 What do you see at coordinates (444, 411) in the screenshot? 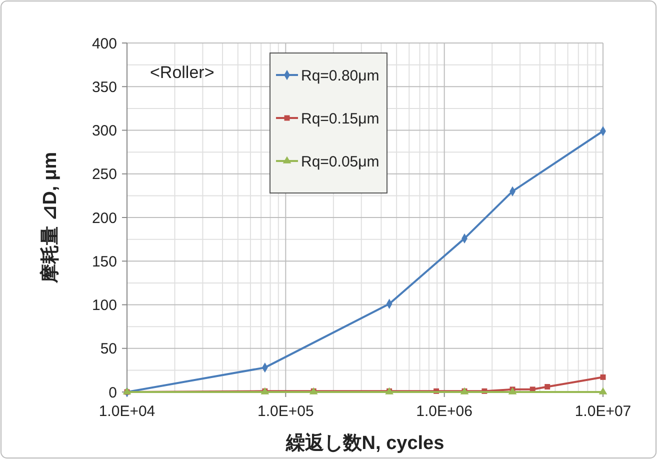
I see `x-tick-label: 1.0E+06` at bounding box center [444, 411].